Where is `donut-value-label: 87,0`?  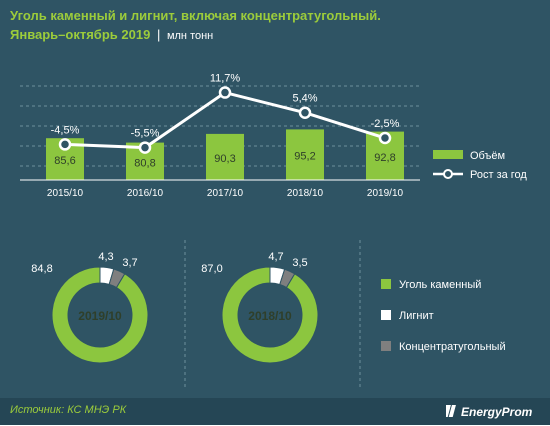 donut-value-label: 87,0 is located at coordinates (211, 269).